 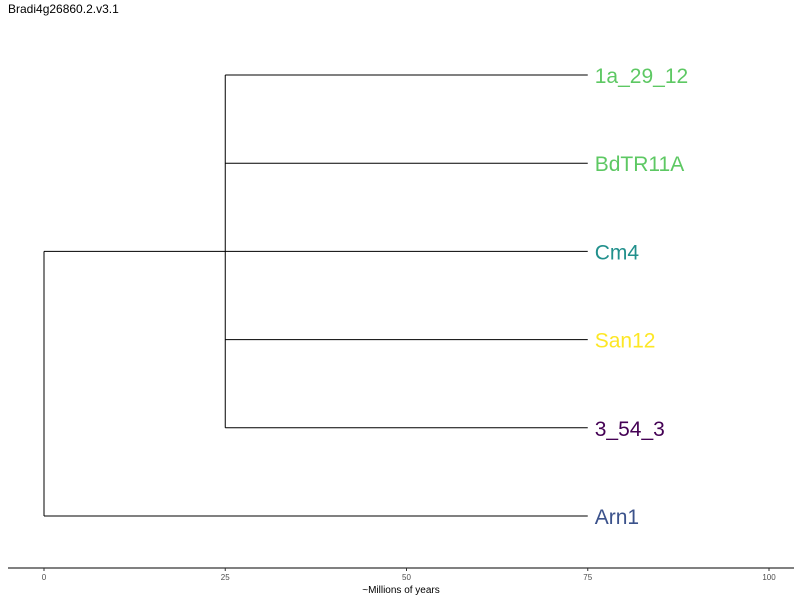 What do you see at coordinates (769, 577) in the screenshot?
I see `x-tick-label-100: 100` at bounding box center [769, 577].